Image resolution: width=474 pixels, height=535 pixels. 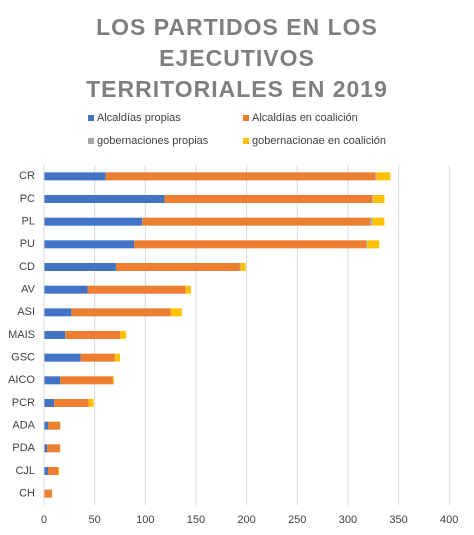 What do you see at coordinates (26, 312) in the screenshot?
I see `y-tick-label: ASI` at bounding box center [26, 312].